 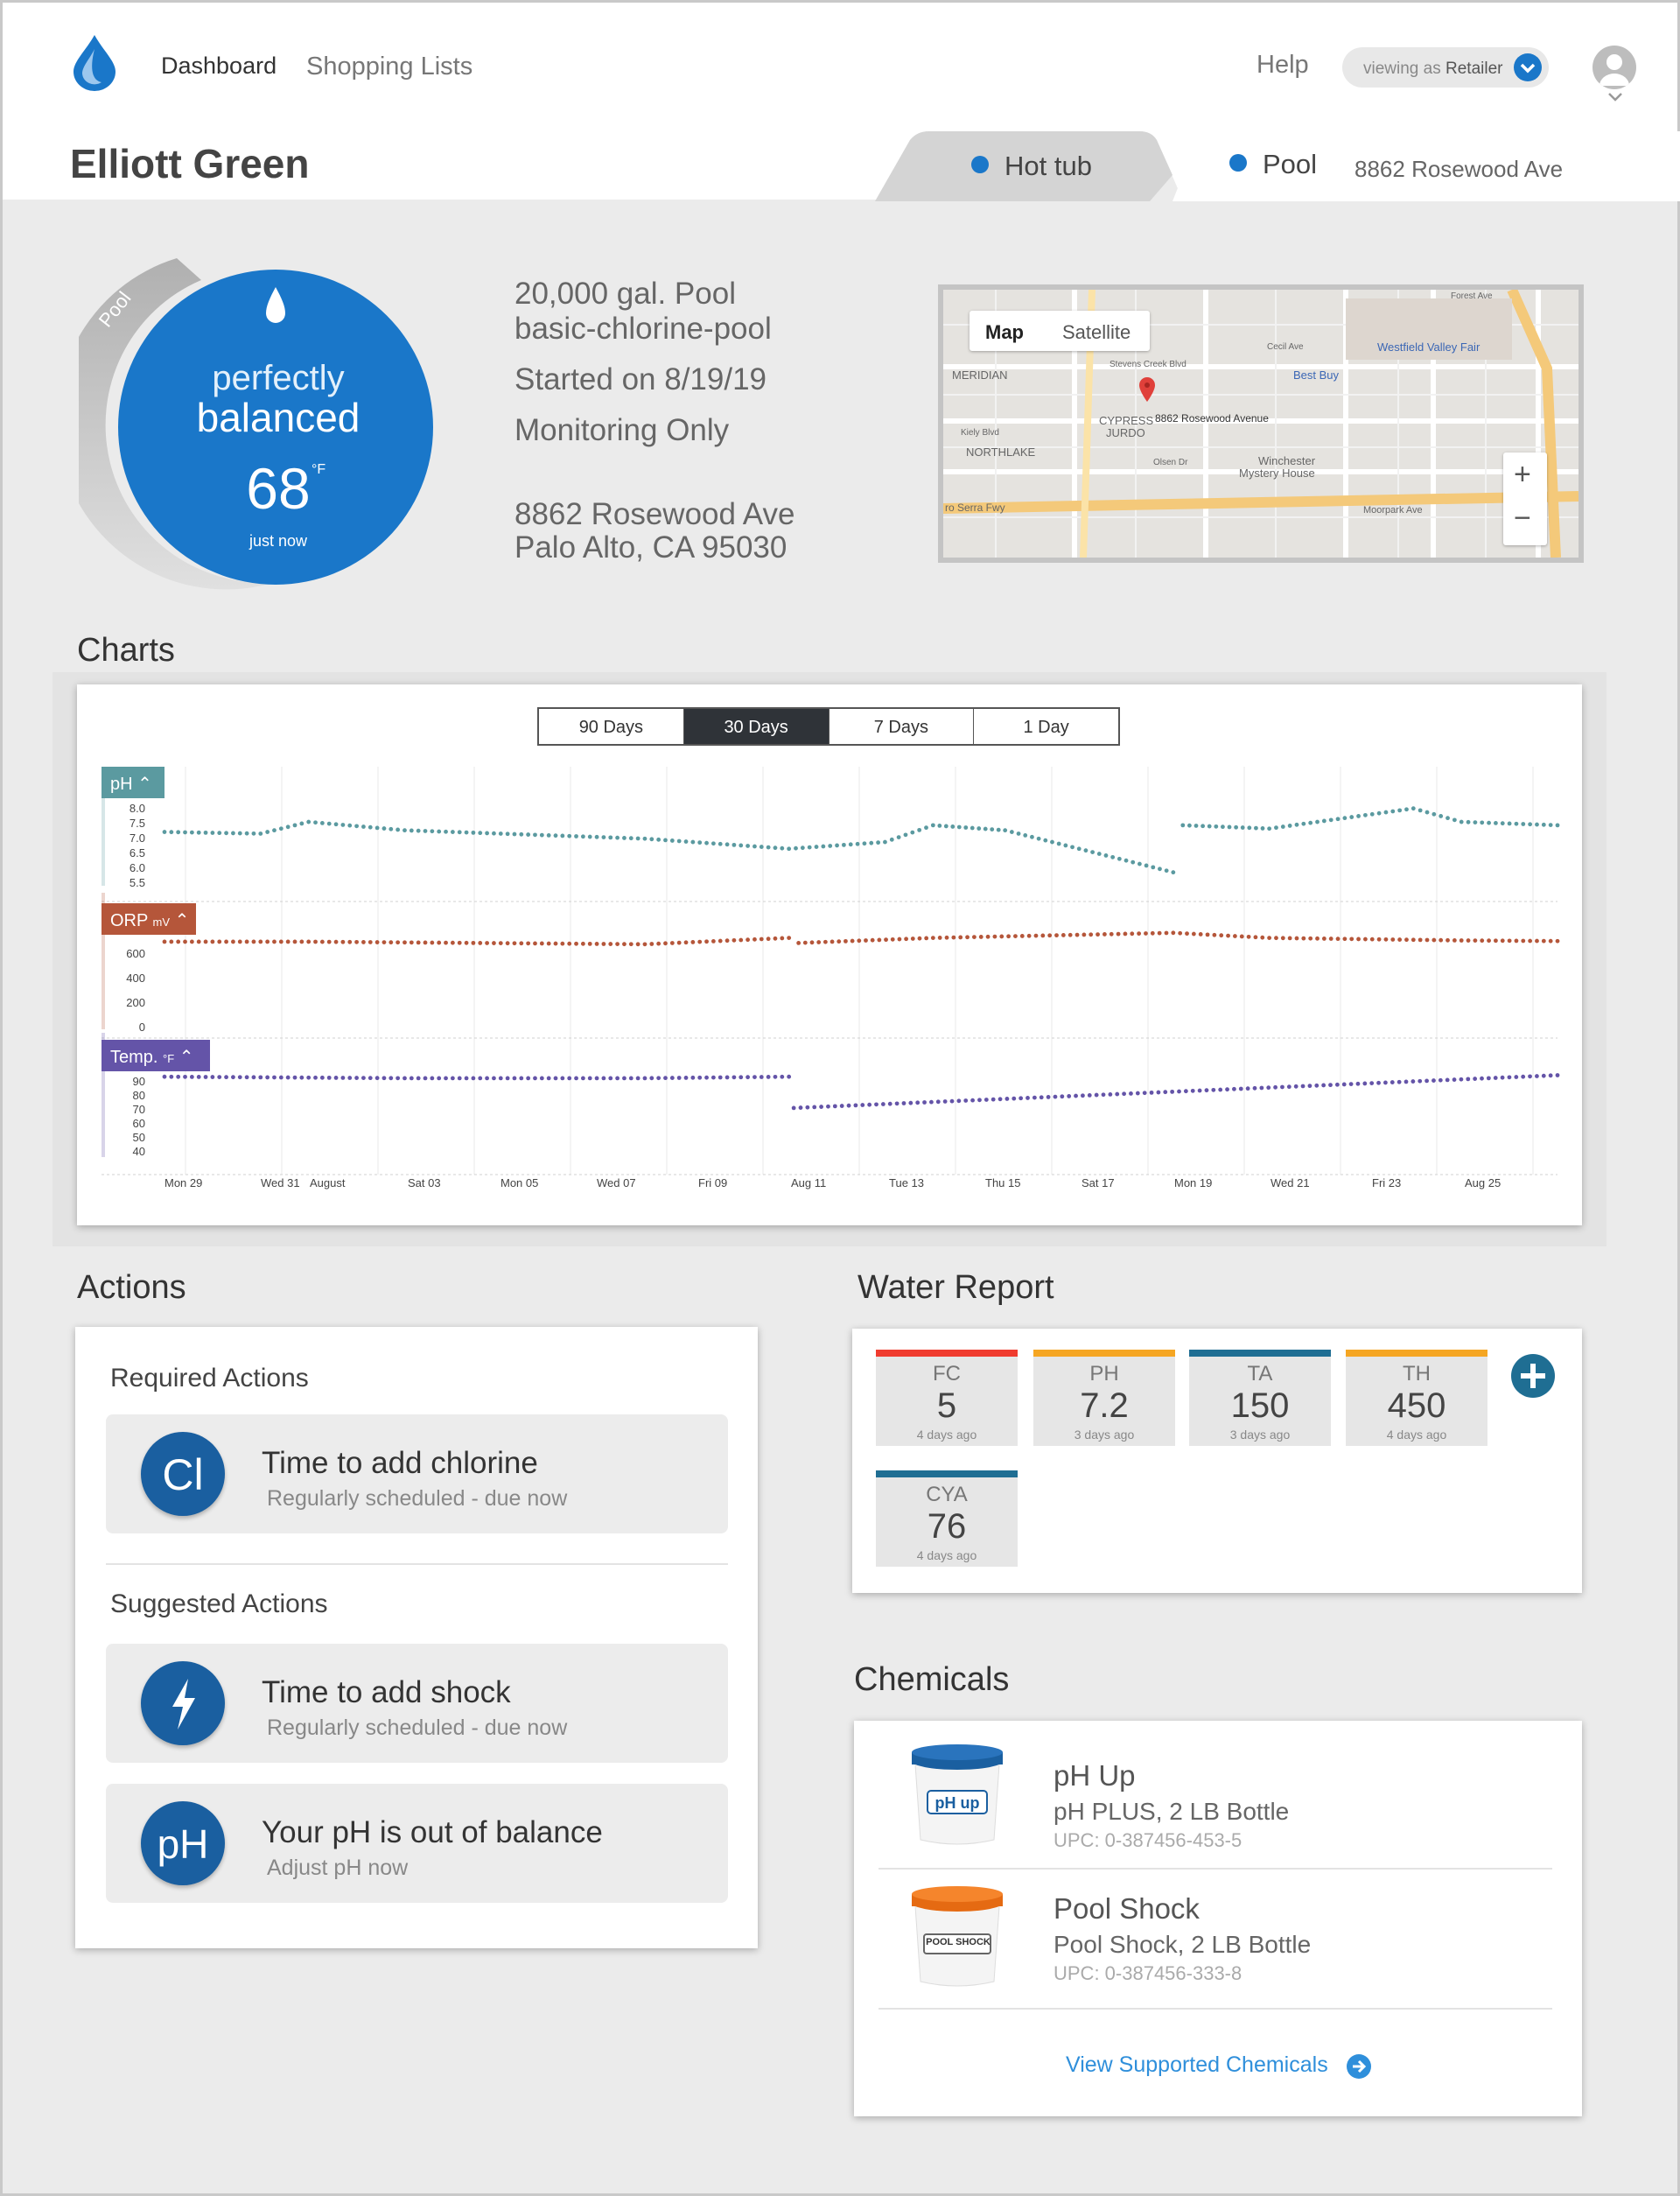 What do you see at coordinates (1004, 332) in the screenshot?
I see `map-button: Map` at bounding box center [1004, 332].